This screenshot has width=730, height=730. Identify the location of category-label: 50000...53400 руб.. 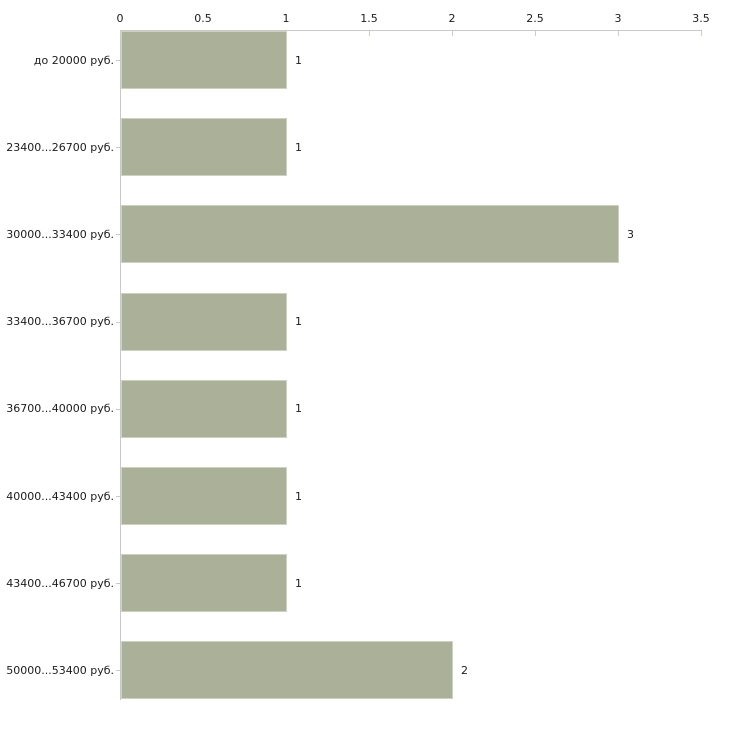
(60, 670).